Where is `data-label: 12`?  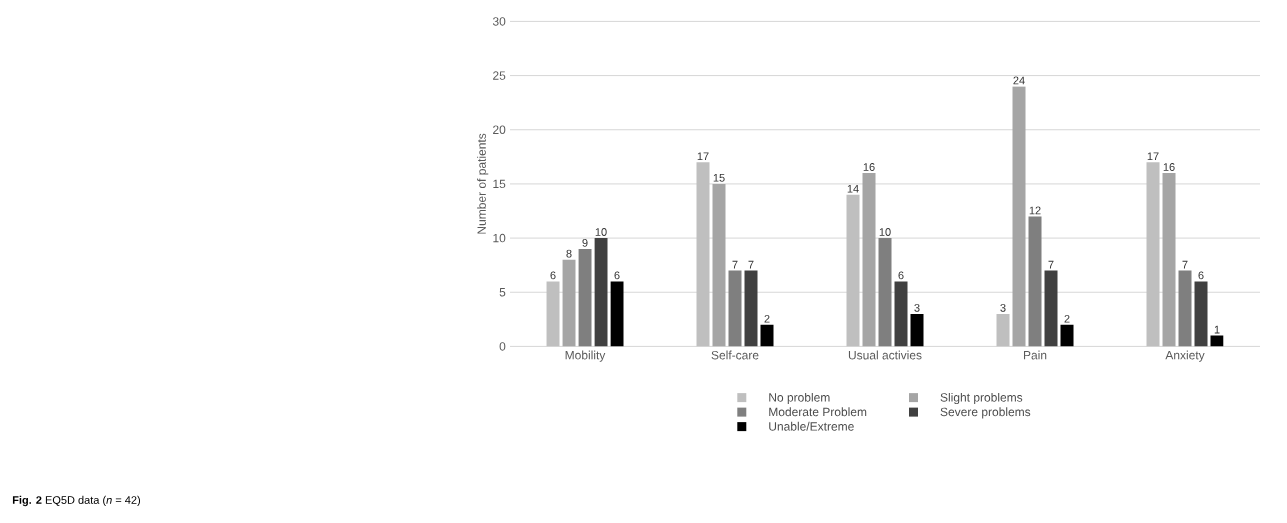
data-label: 12 is located at coordinates (1035, 210).